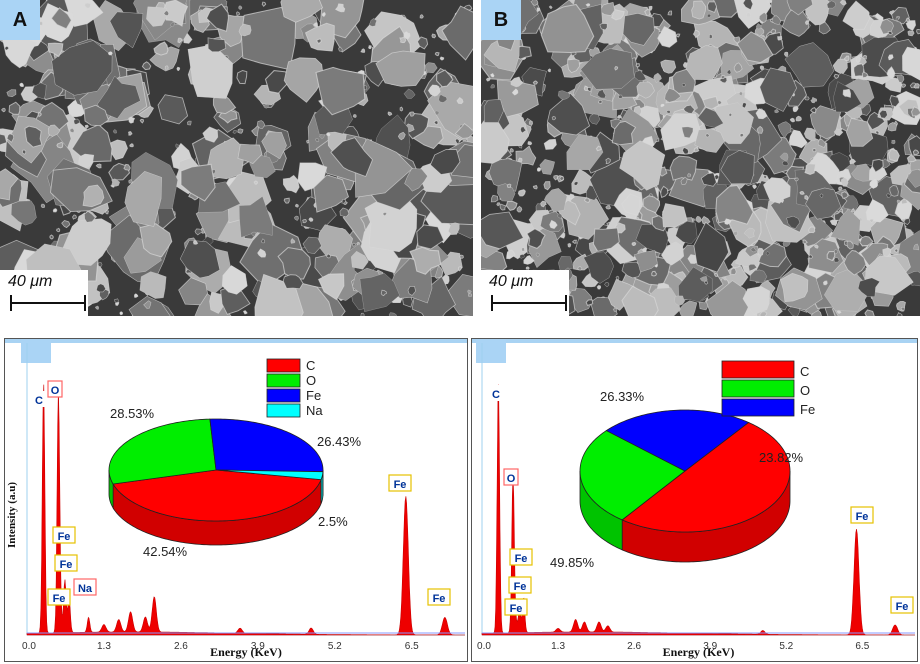  Describe the element at coordinates (36, 351) in the screenshot. I see `header-tab` at that location.